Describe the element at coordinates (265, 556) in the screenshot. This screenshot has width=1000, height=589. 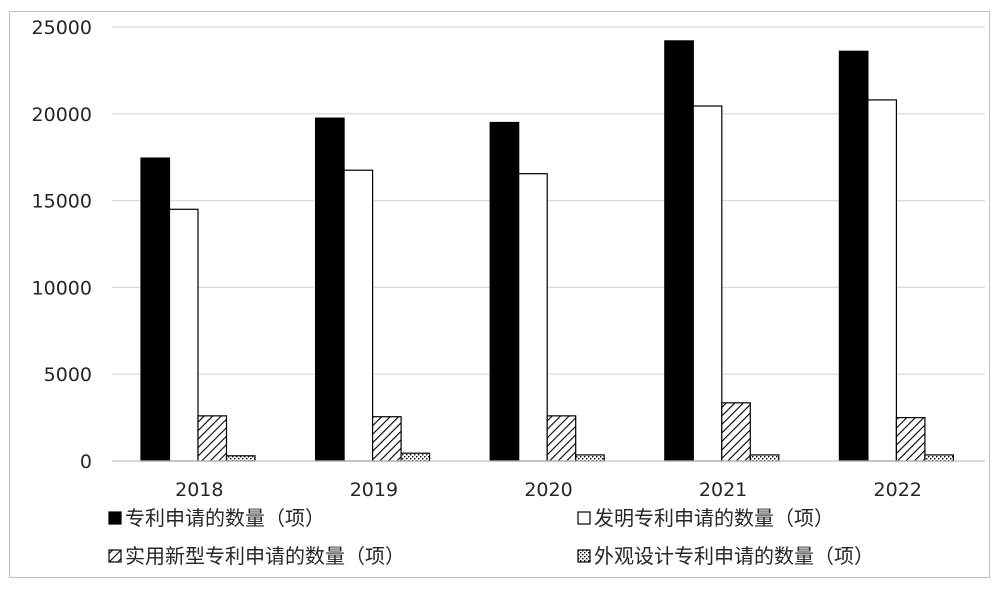
I see `legend-label: 实用新型专利申请的数量（项）` at that location.